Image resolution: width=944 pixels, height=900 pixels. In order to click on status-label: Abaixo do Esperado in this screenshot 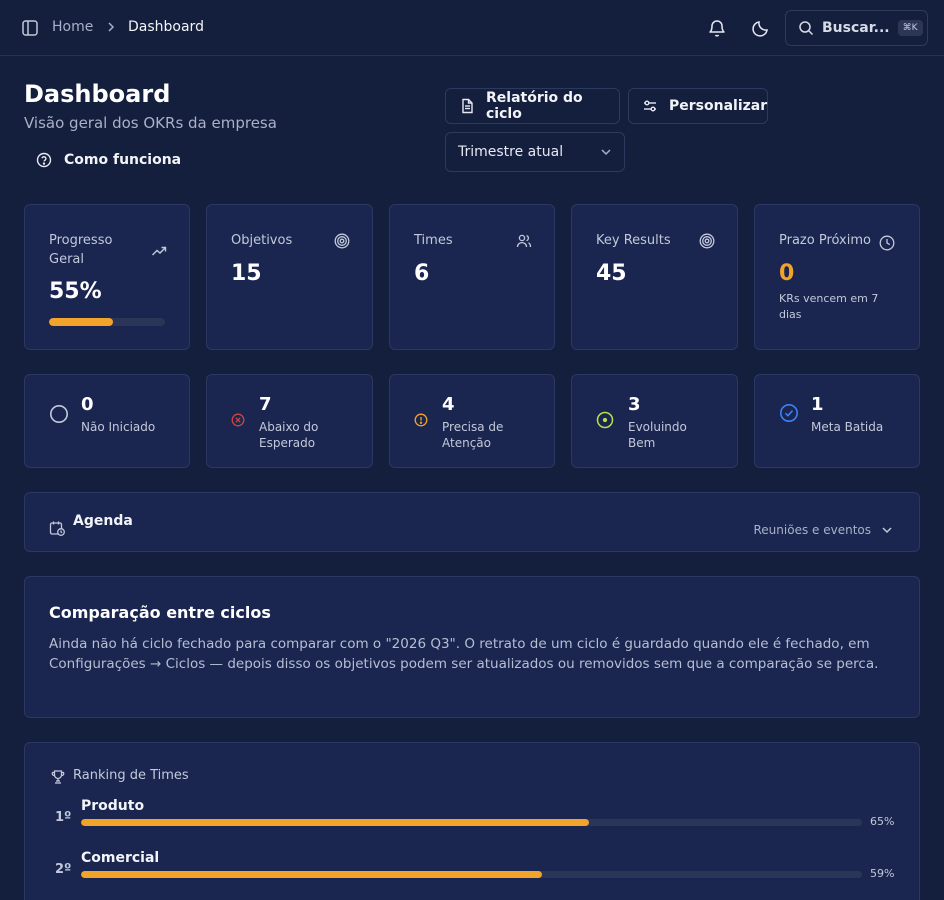, I will do `click(289, 435)`.